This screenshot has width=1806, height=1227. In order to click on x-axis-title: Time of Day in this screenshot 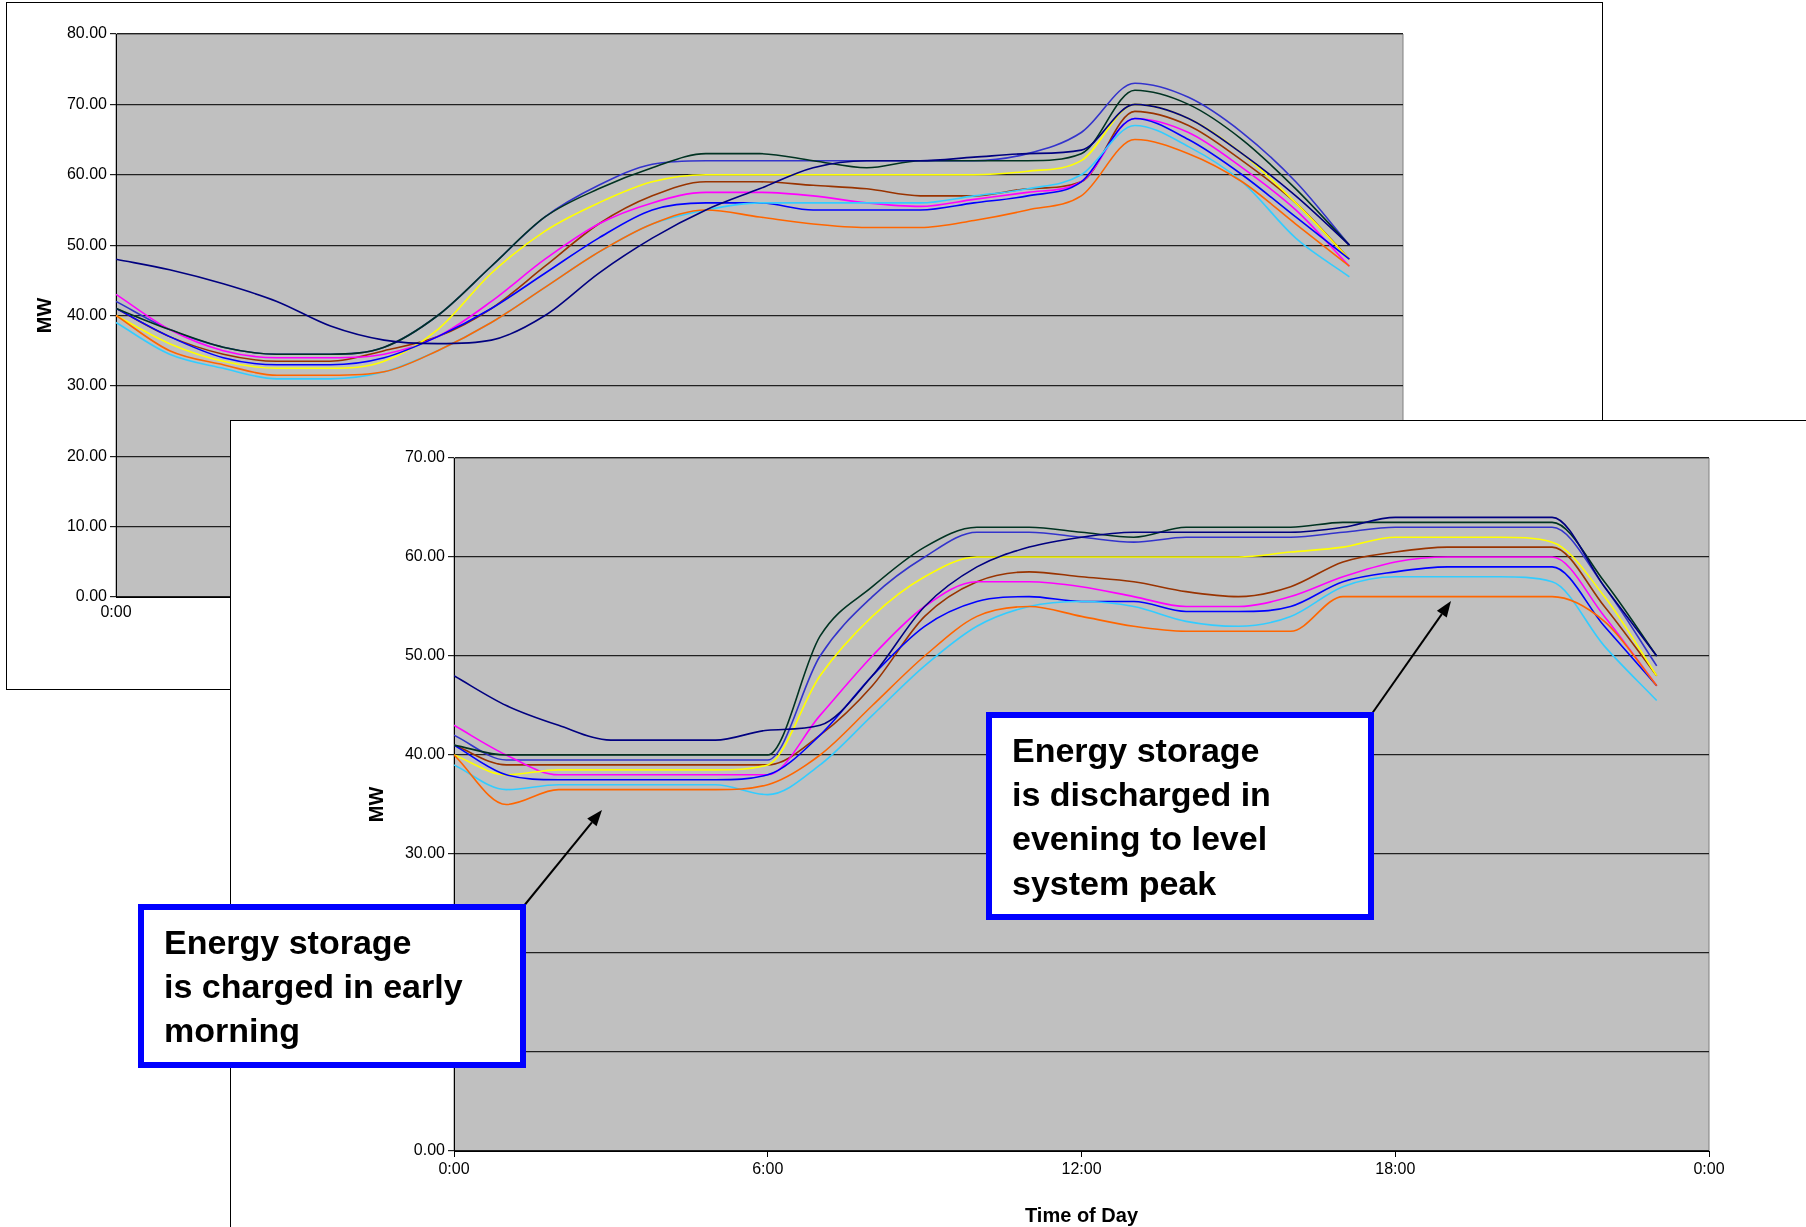, I will do `click(1082, 1214)`.